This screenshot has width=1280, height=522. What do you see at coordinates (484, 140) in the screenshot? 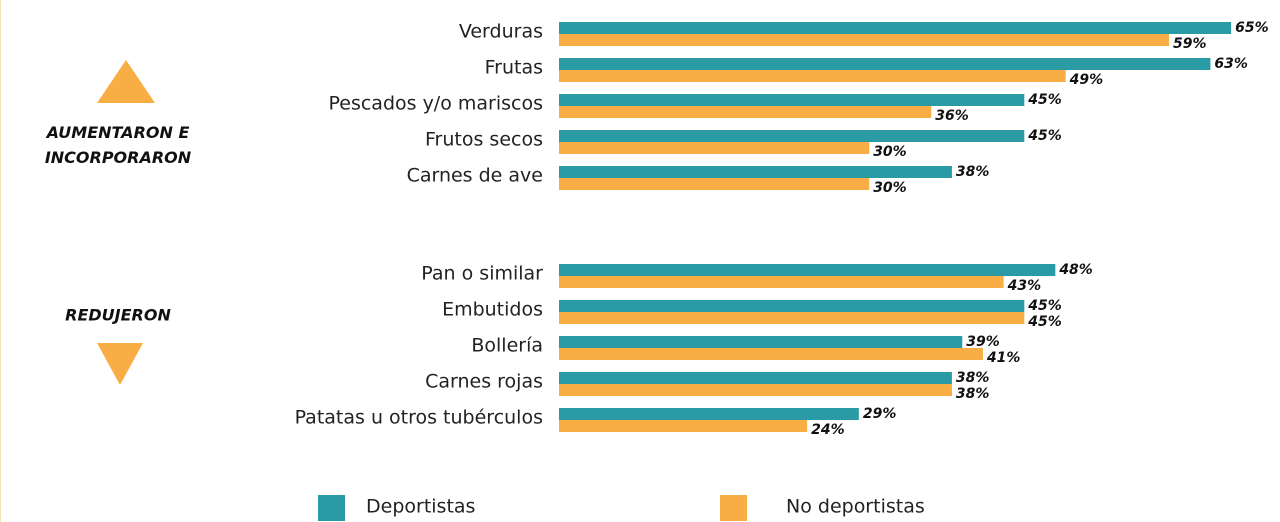
I see `category-label: Frutos secos` at bounding box center [484, 140].